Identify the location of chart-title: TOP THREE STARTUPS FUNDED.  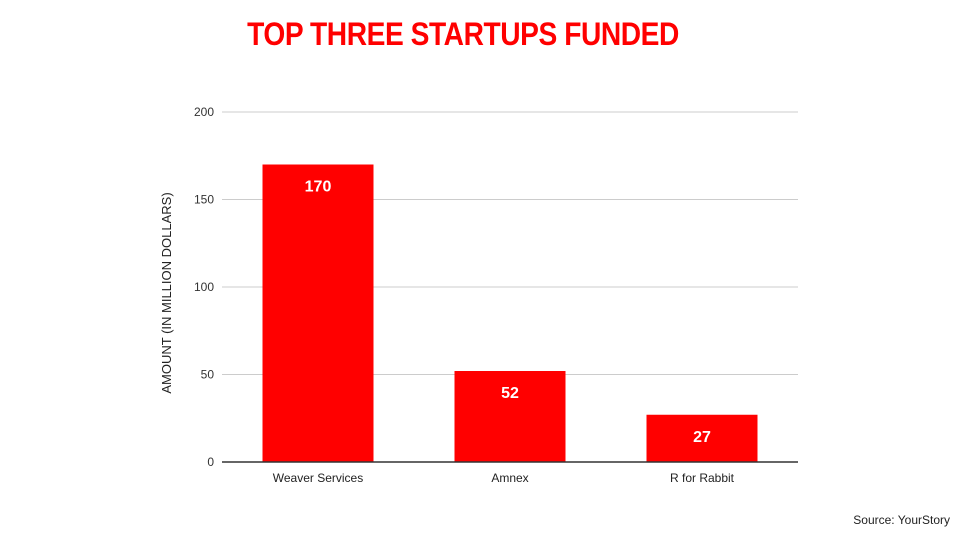
(463, 34).